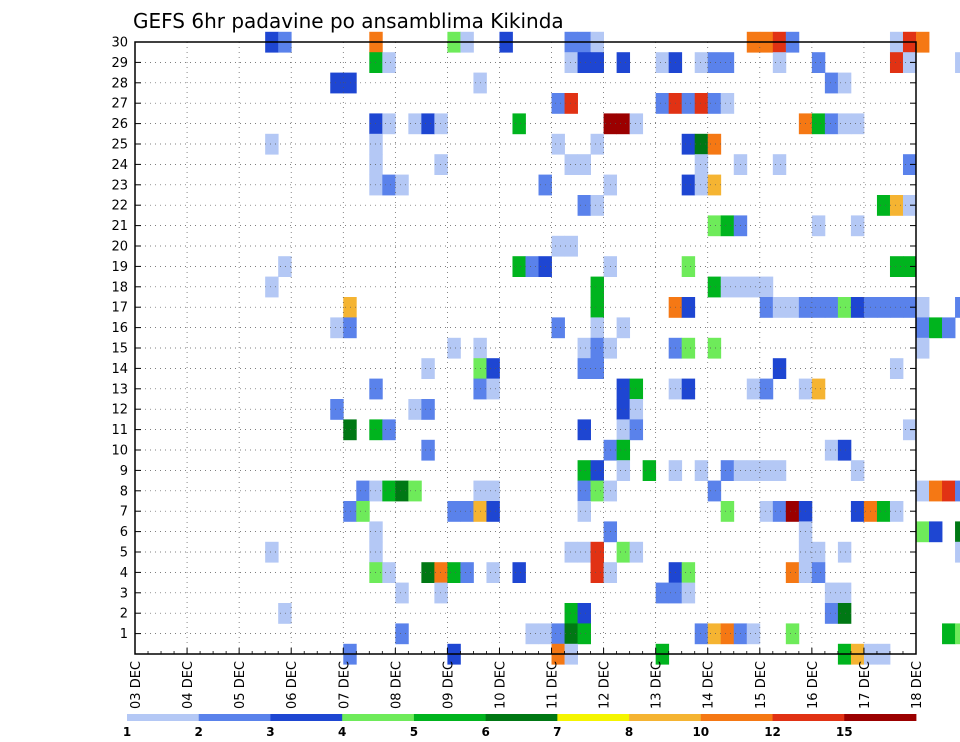 The width and height of the screenshot is (960, 742). I want to click on y-tick-label: 23, so click(119, 185).